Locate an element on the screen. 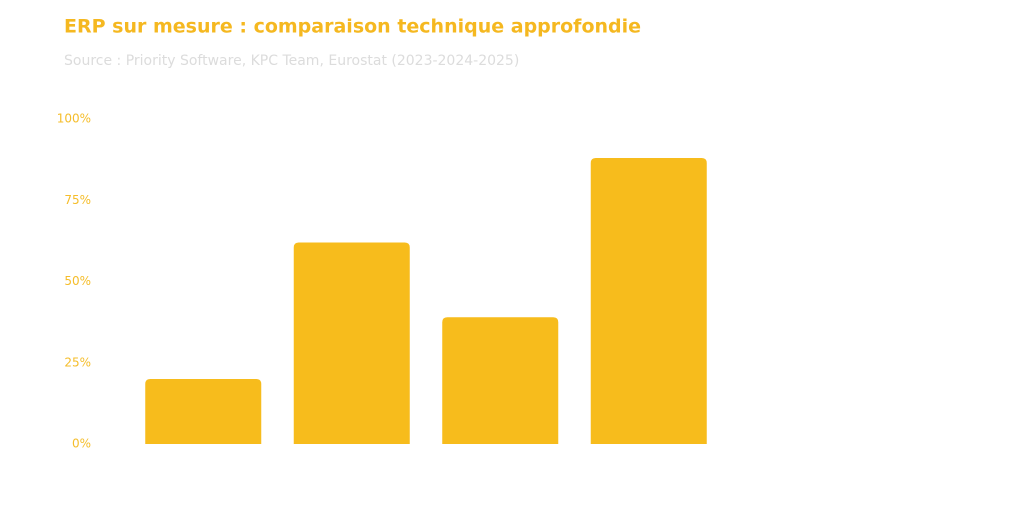 The height and width of the screenshot is (527, 1024). y-tick-label: 50% is located at coordinates (77, 281).